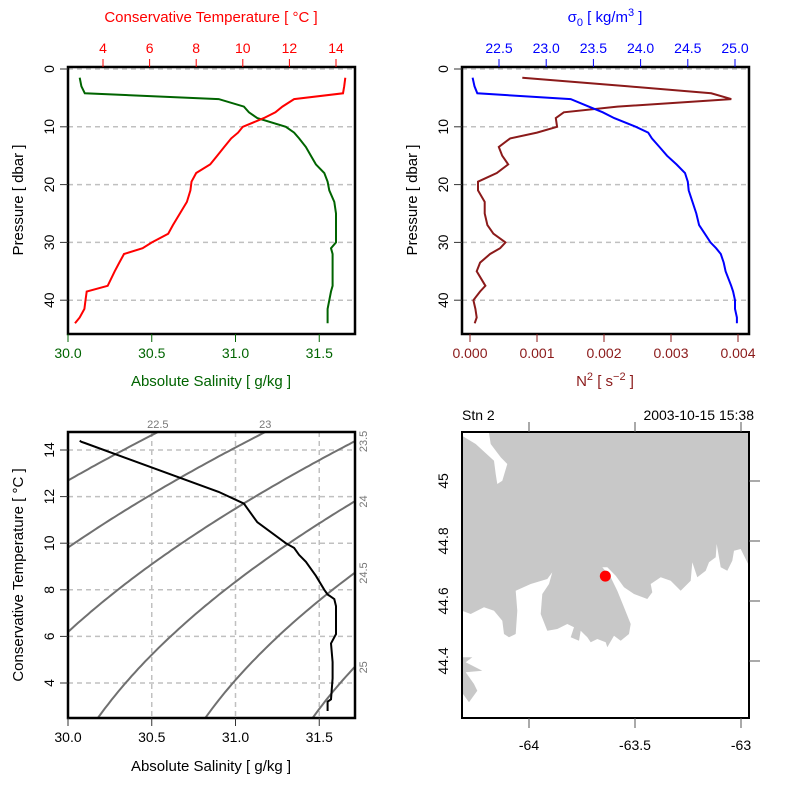 The width and height of the screenshot is (787, 787). What do you see at coordinates (443, 600) in the screenshot?
I see `lat-tick-label: 44.6` at bounding box center [443, 600].